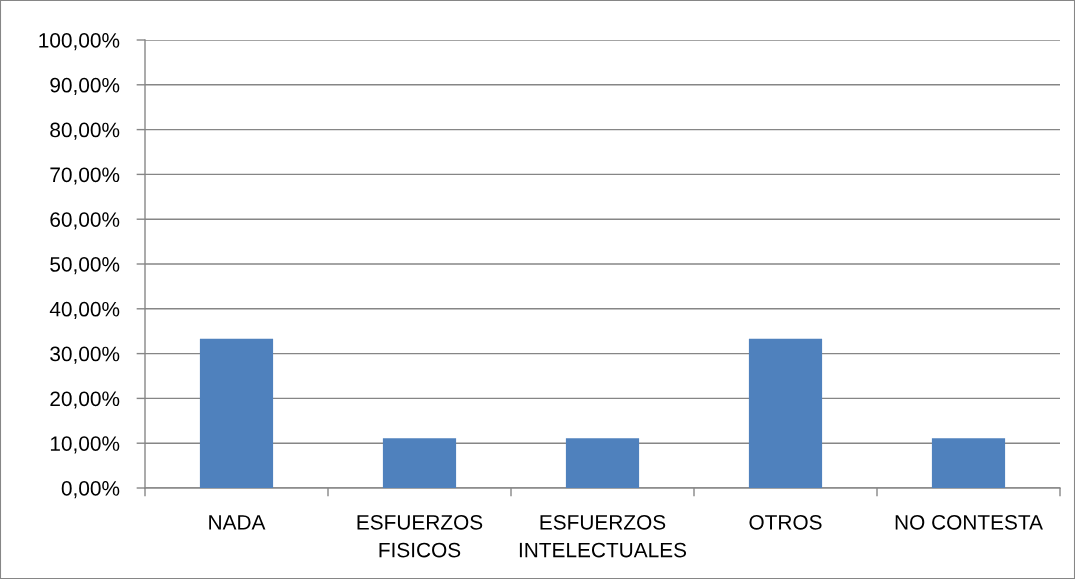 The height and width of the screenshot is (579, 1075). What do you see at coordinates (237, 522) in the screenshot?
I see `x-tick-label: NADA` at bounding box center [237, 522].